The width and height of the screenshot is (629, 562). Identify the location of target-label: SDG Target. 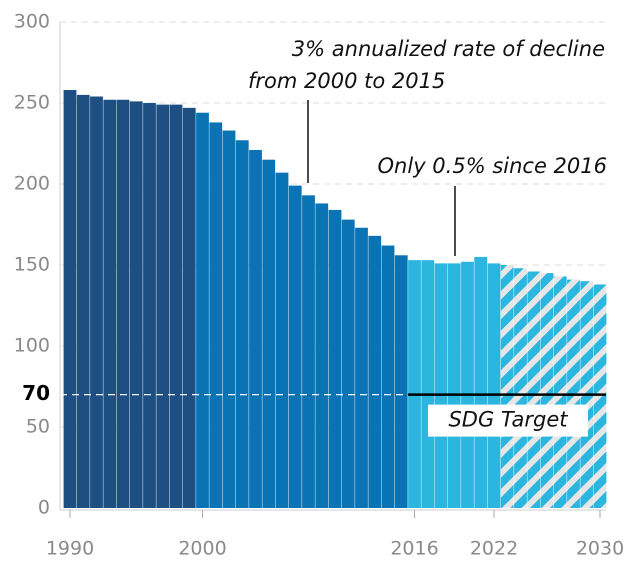
(508, 420).